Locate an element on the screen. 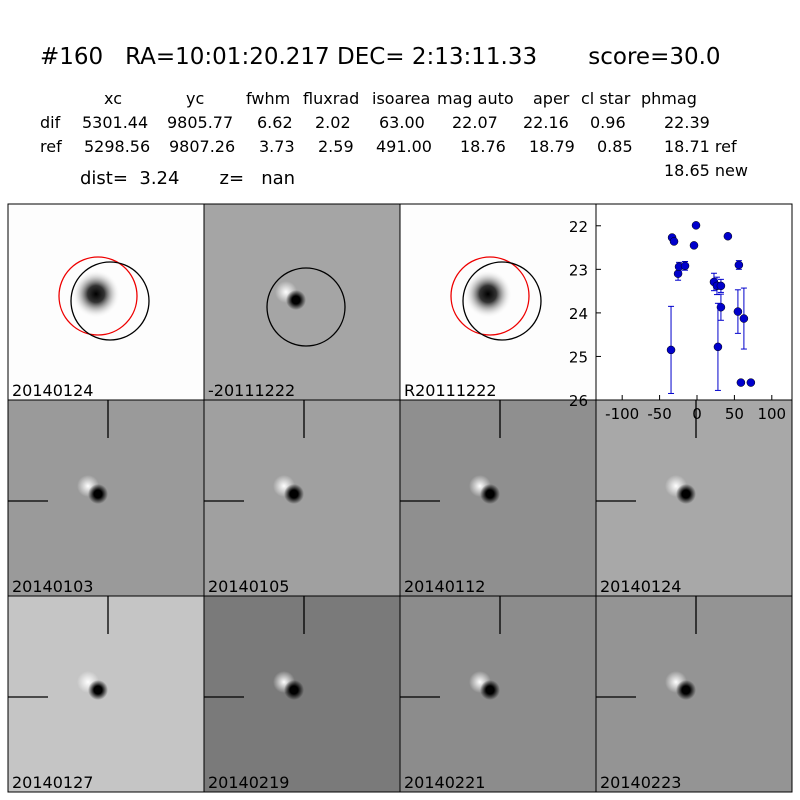  panel-label: R20111222 is located at coordinates (450, 390).